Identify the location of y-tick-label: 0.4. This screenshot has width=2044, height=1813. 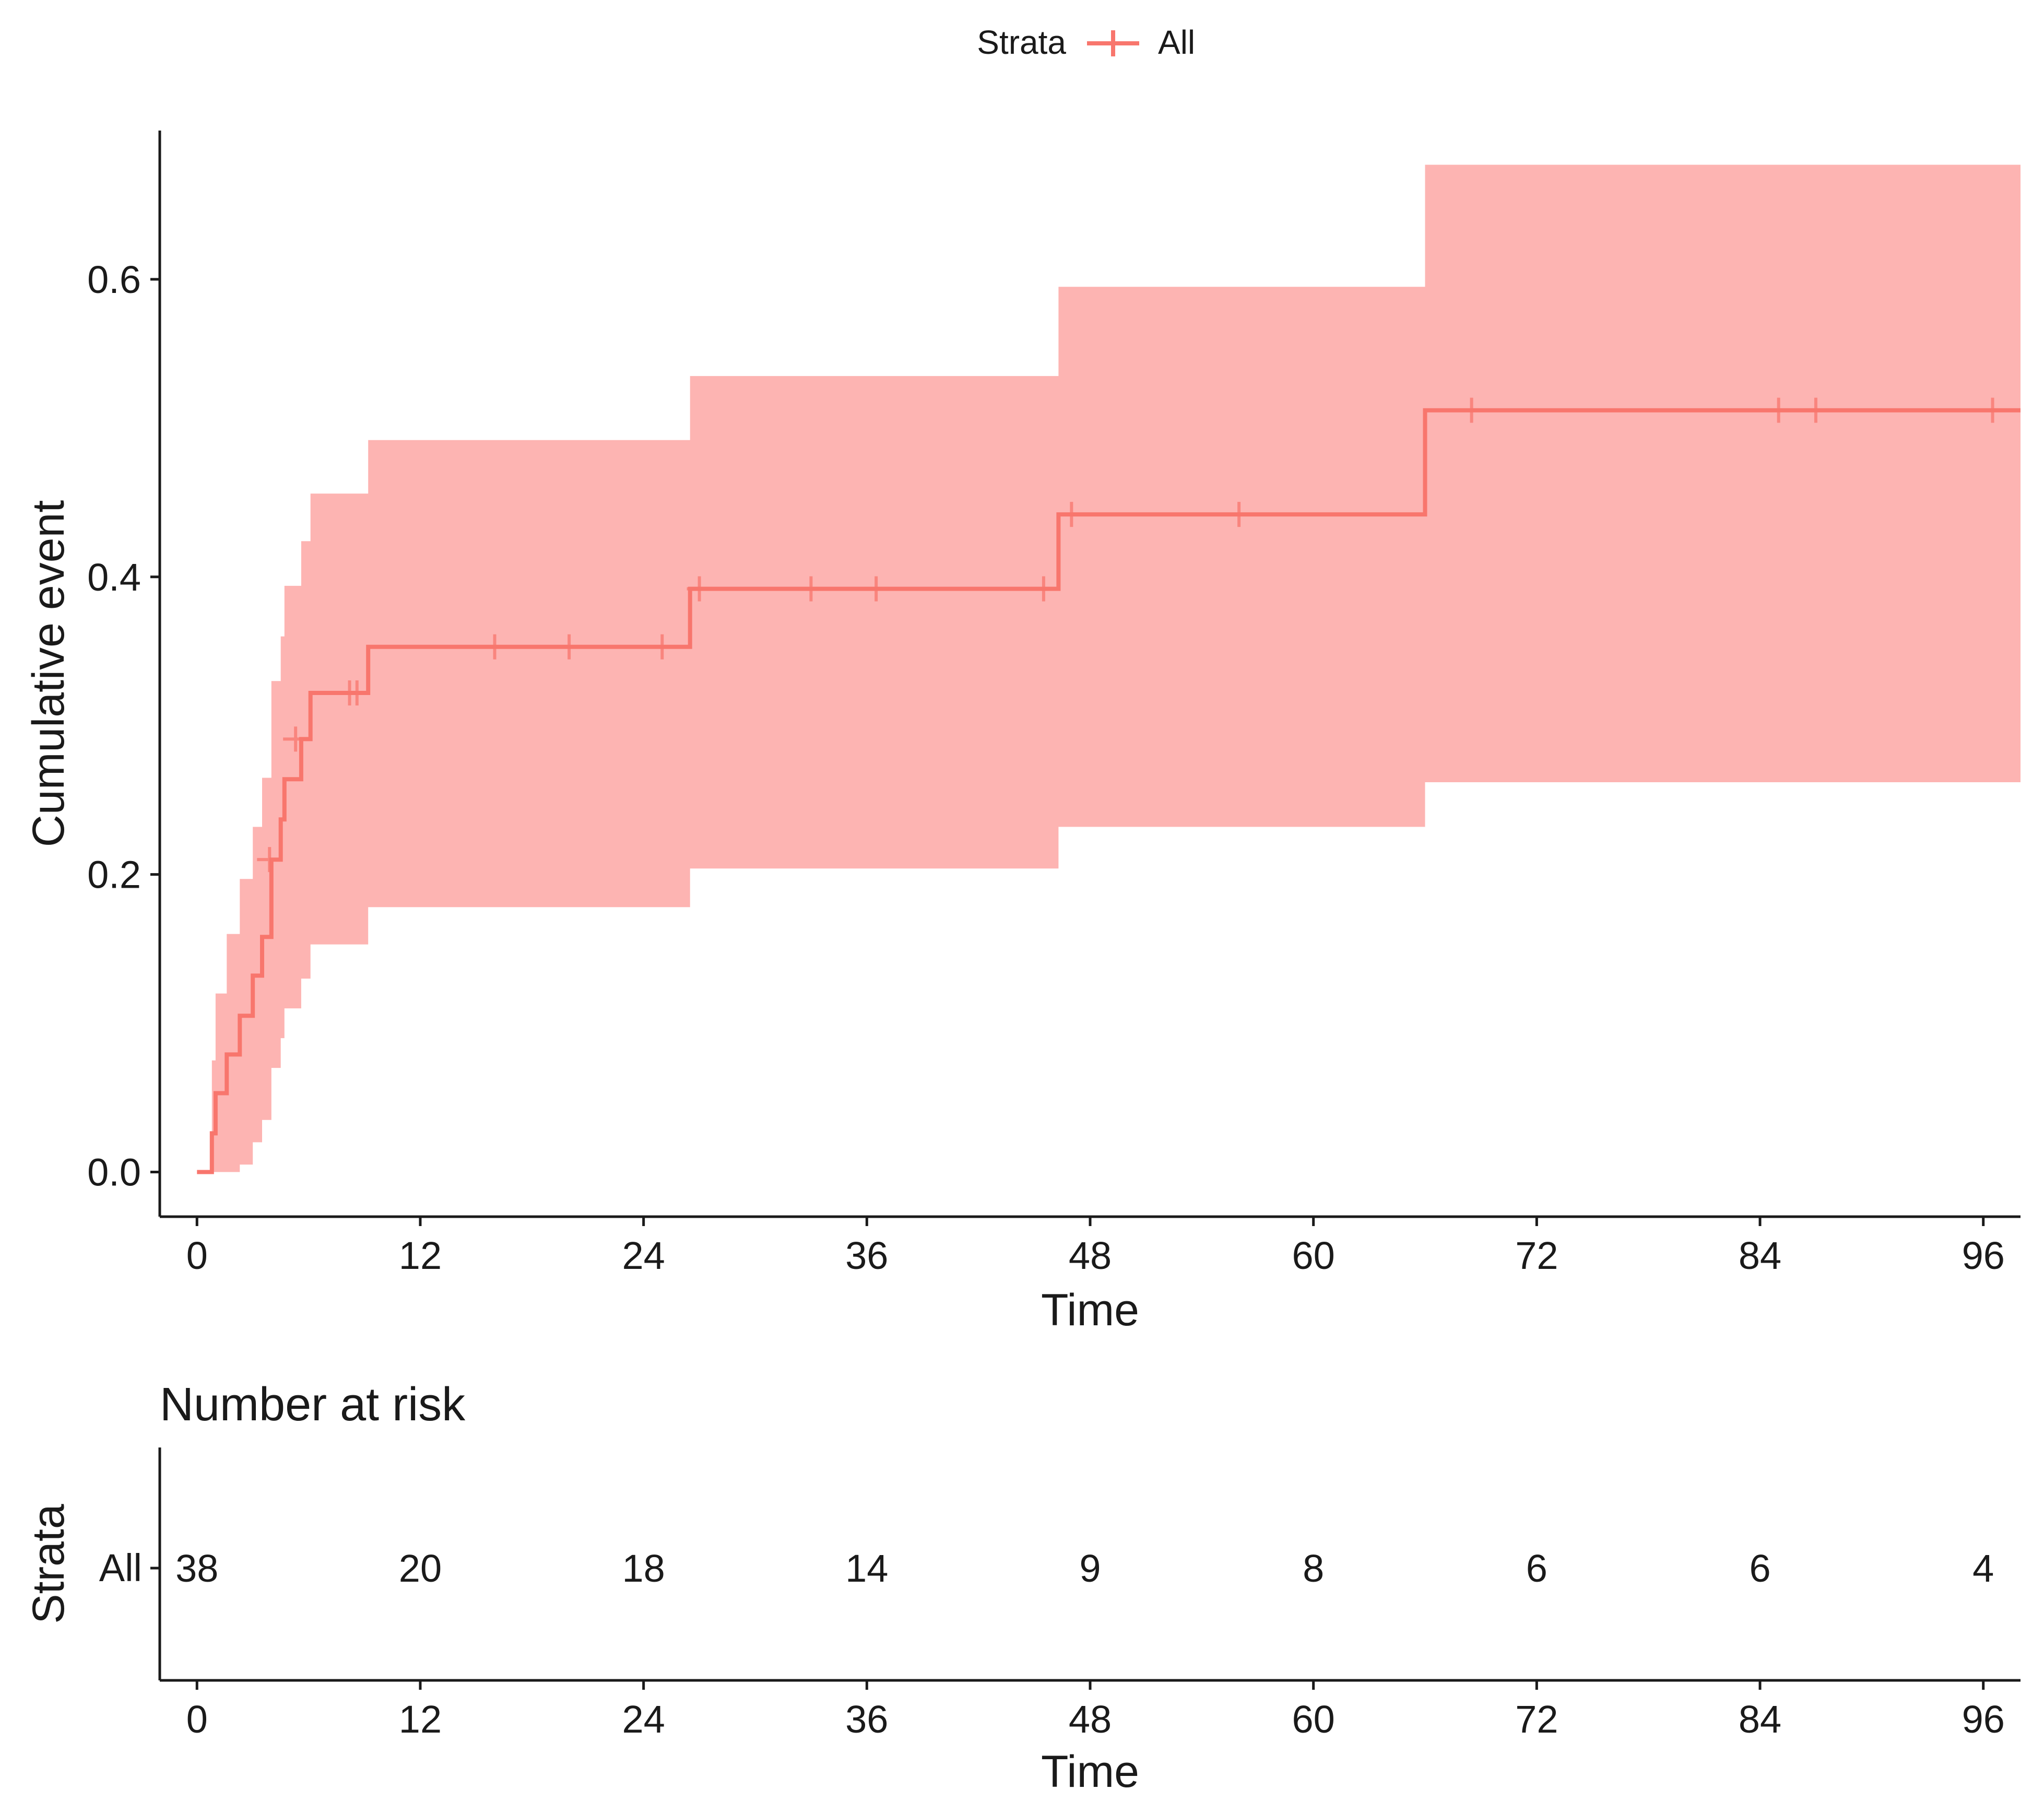
(114, 577).